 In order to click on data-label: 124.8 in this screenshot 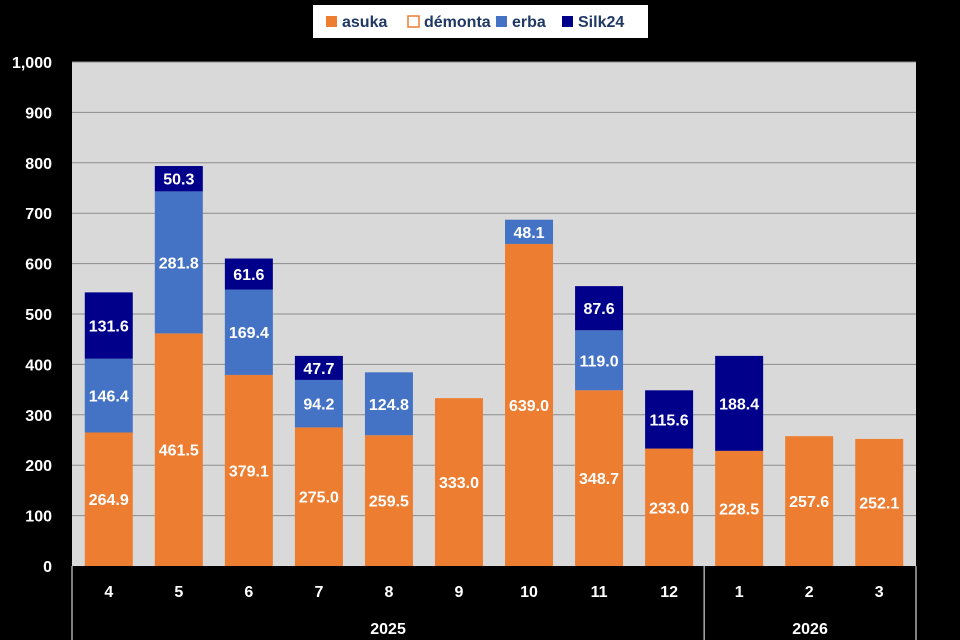, I will do `click(389, 405)`.